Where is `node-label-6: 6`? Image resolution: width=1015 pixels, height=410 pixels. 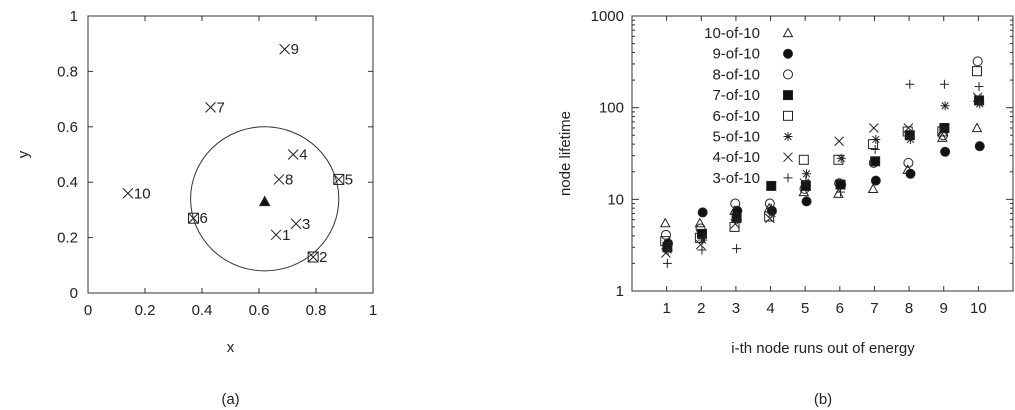 node-label-6: 6 is located at coordinates (203, 218).